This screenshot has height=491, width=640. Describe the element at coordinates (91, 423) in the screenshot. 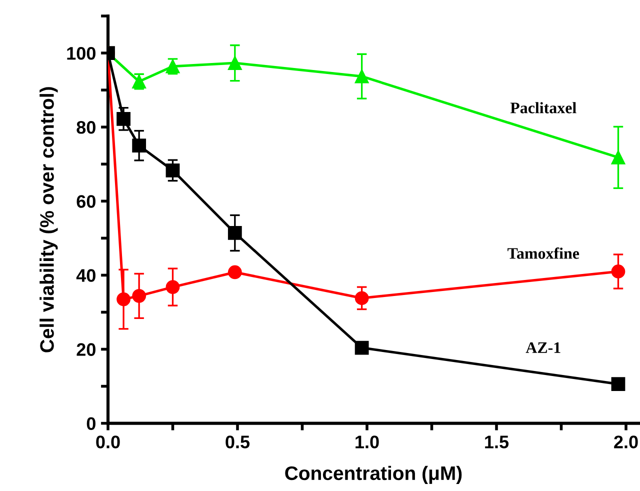

I see `y-tick-label: 0` at that location.